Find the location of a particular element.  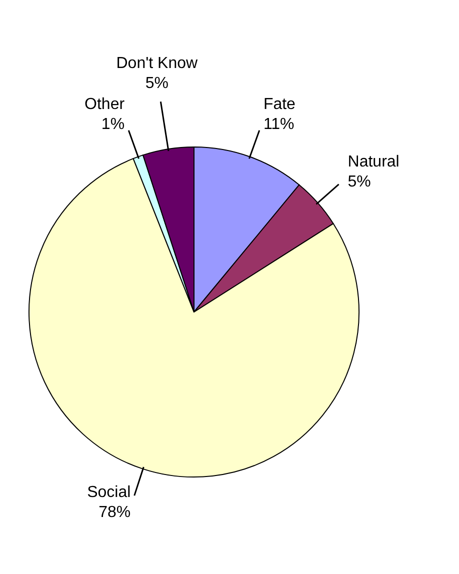

slice-label: Natural is located at coordinates (374, 161).